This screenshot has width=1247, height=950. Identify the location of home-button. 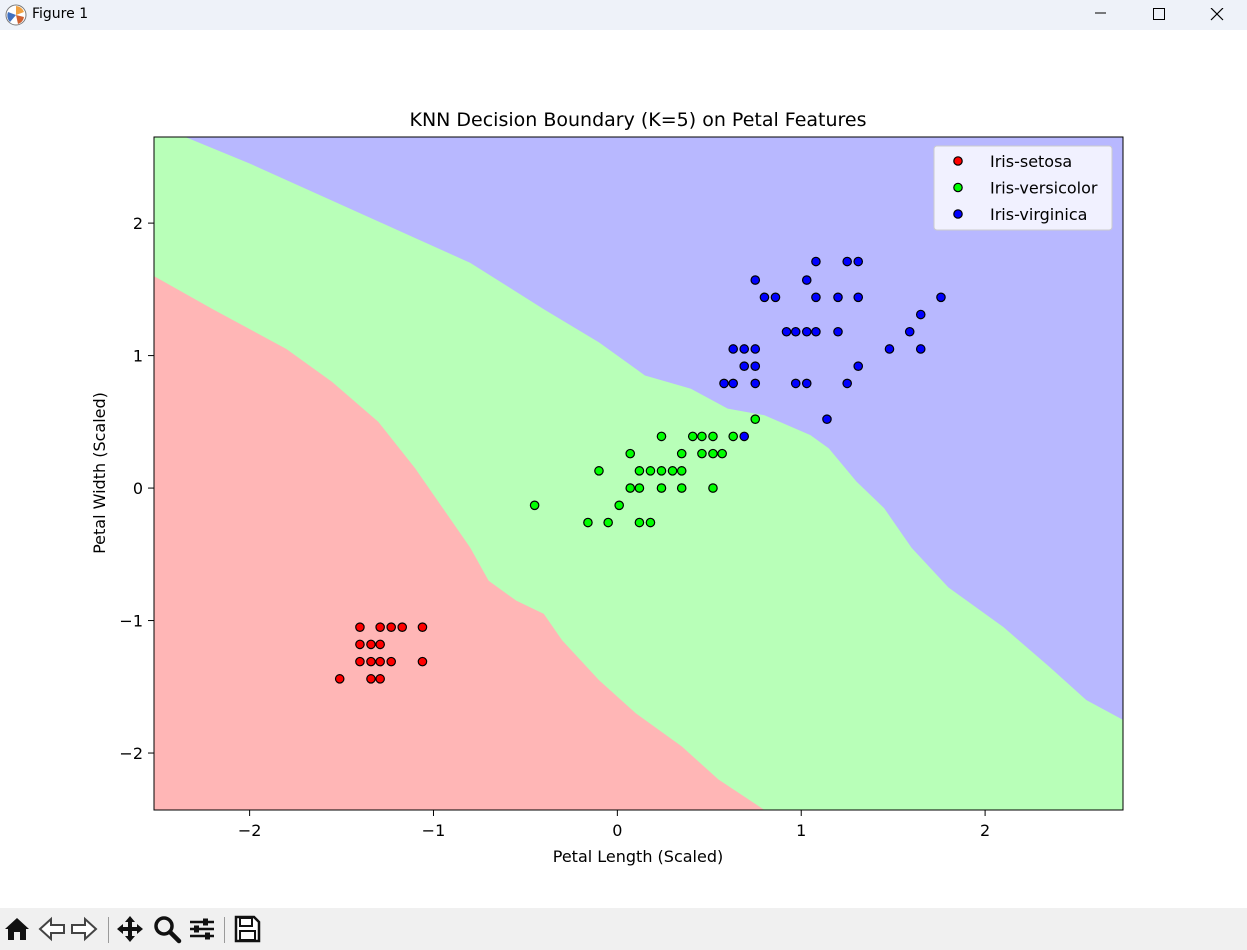
(17, 929).